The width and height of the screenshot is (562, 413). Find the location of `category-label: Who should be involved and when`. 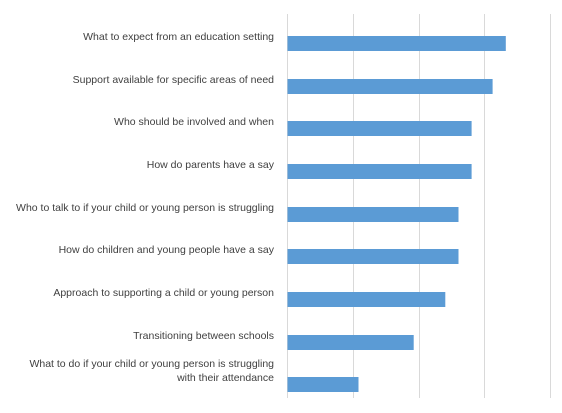

category-label: Who should be involved and when is located at coordinates (194, 122).